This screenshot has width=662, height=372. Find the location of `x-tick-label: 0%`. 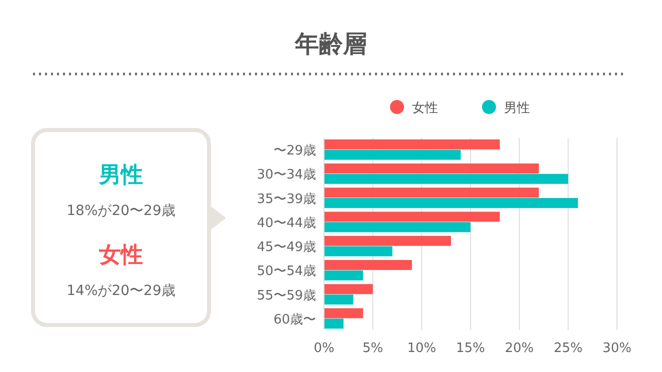

x-tick-label: 0% is located at coordinates (324, 348).